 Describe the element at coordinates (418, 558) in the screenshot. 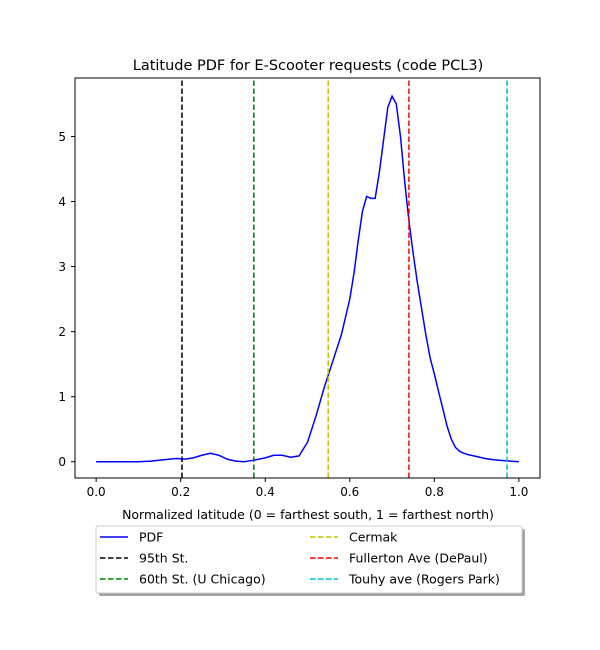

I see `legend-label-fullerton-ave-depaul: Fullerton Ave (DePaul)` at that location.